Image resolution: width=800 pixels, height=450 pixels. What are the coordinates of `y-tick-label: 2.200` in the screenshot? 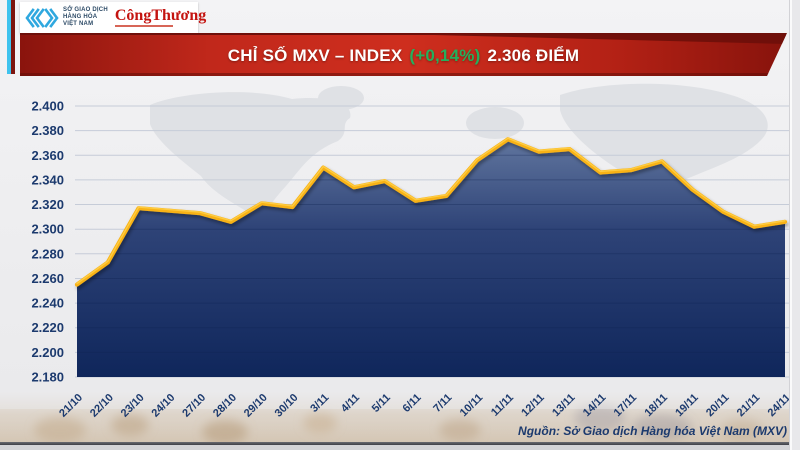 It's located at (47, 352).